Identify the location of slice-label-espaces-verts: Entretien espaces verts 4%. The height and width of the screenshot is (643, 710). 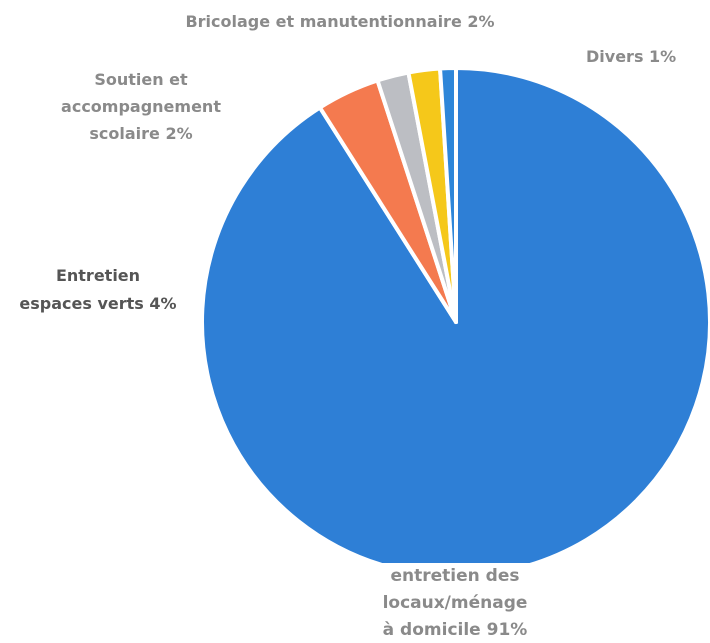
(98, 289).